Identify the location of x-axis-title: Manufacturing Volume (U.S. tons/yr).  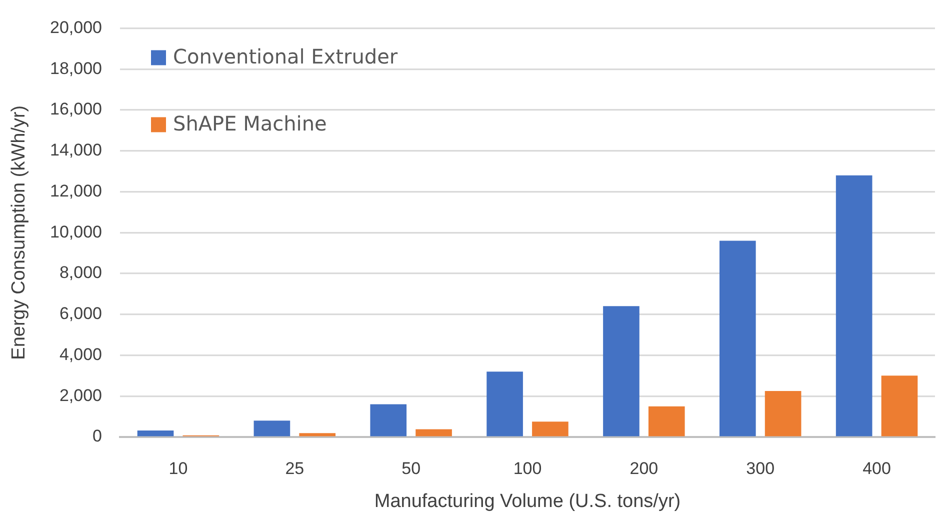
(527, 501).